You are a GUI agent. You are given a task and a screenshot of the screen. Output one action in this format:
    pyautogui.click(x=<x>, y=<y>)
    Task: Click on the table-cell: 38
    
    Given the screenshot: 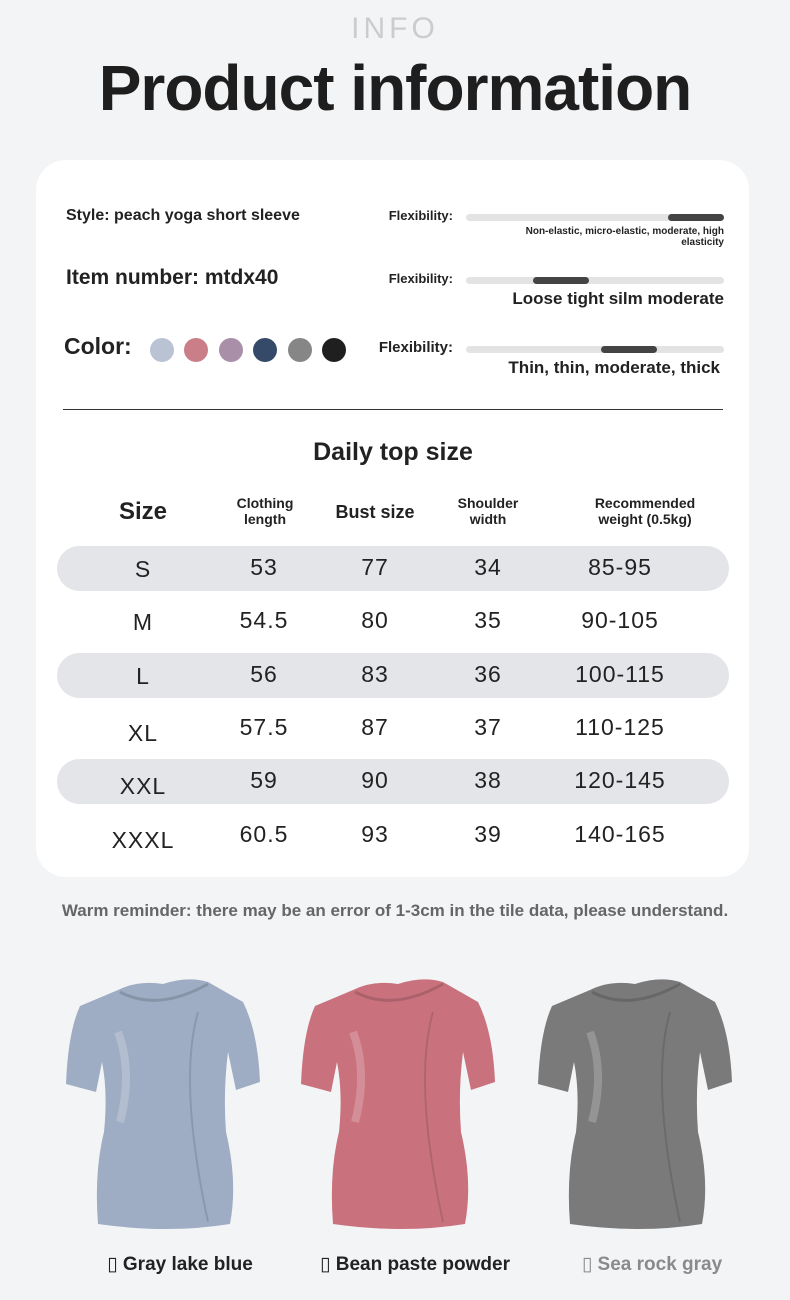 What is the action you would take?
    pyautogui.click(x=488, y=780)
    